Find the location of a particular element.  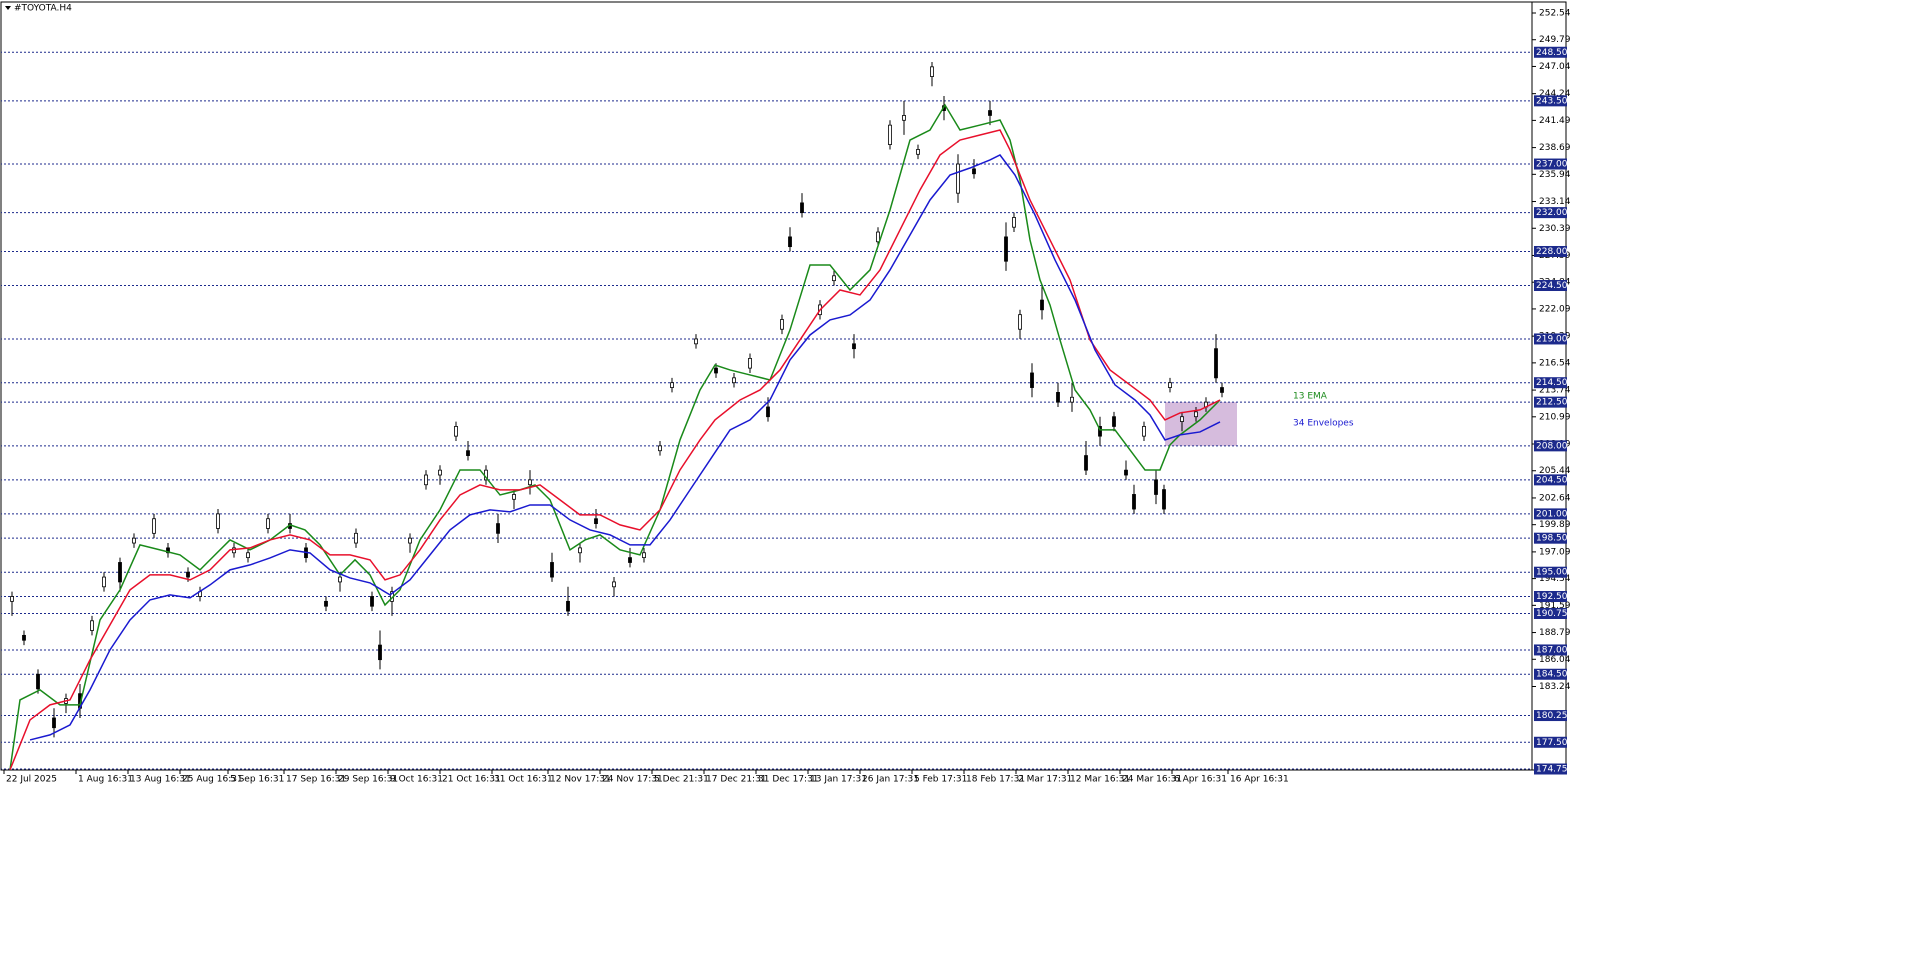

x-tick-label: 12 Mar 16:31 is located at coordinates (1100, 780).